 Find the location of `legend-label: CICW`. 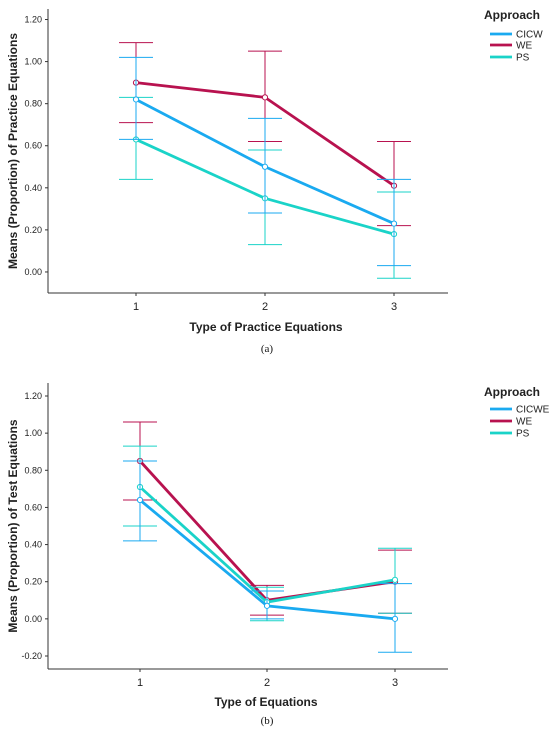

legend-label: CICW is located at coordinates (529, 35).